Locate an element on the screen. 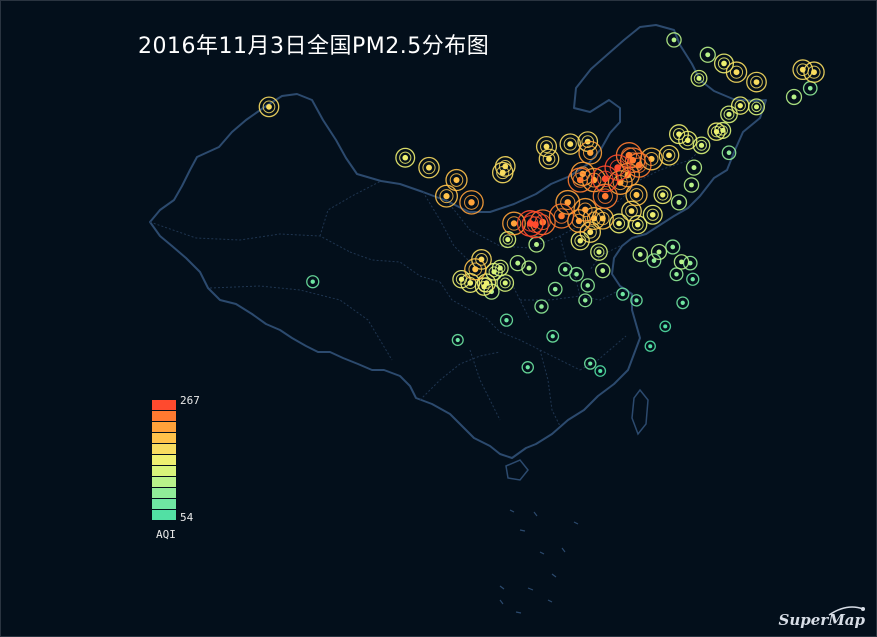  legend-min-label: 54 is located at coordinates (187, 517).